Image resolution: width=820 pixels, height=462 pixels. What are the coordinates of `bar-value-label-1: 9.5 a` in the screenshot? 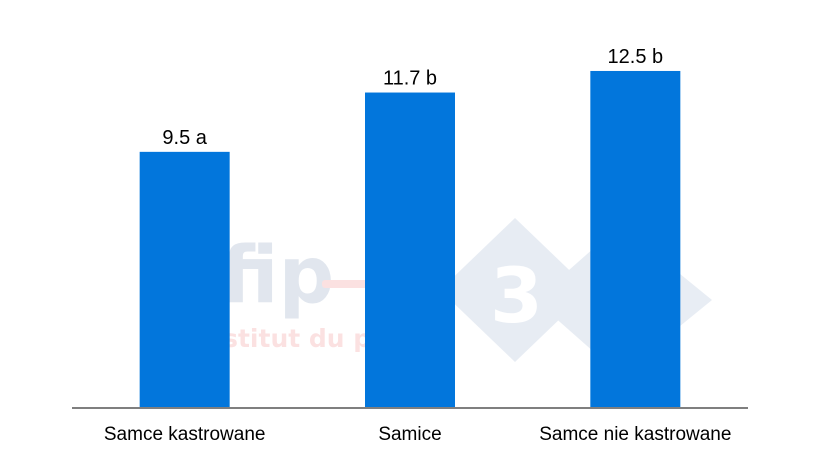 It's located at (184, 138).